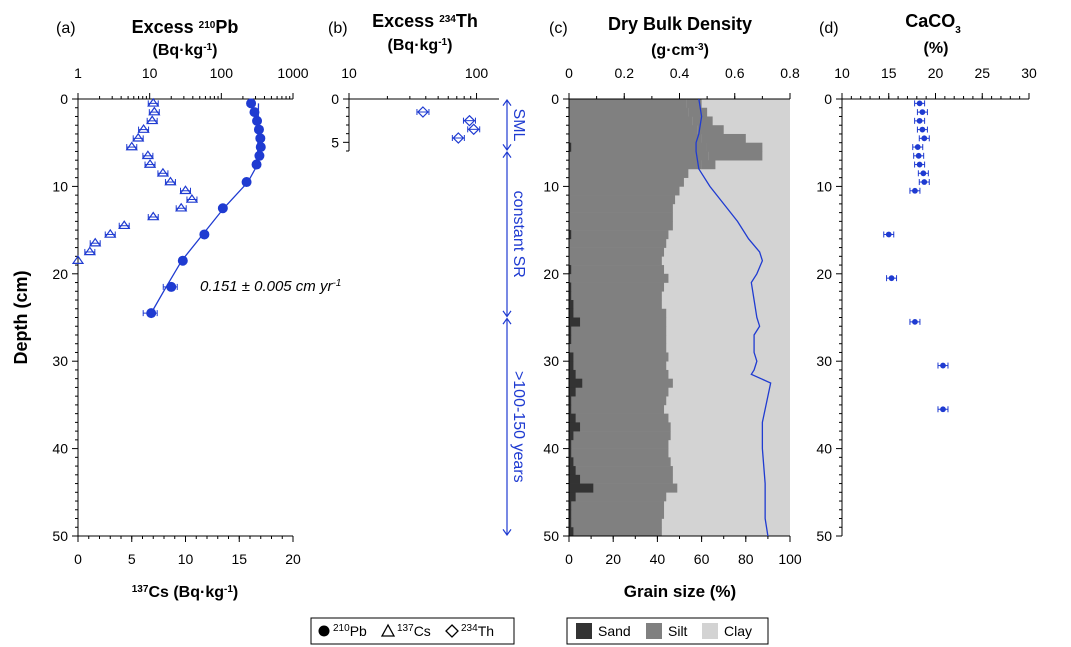  What do you see at coordinates (824, 274) in the screenshot?
I see `panel-d-y-tick-label: 20` at bounding box center [824, 274].